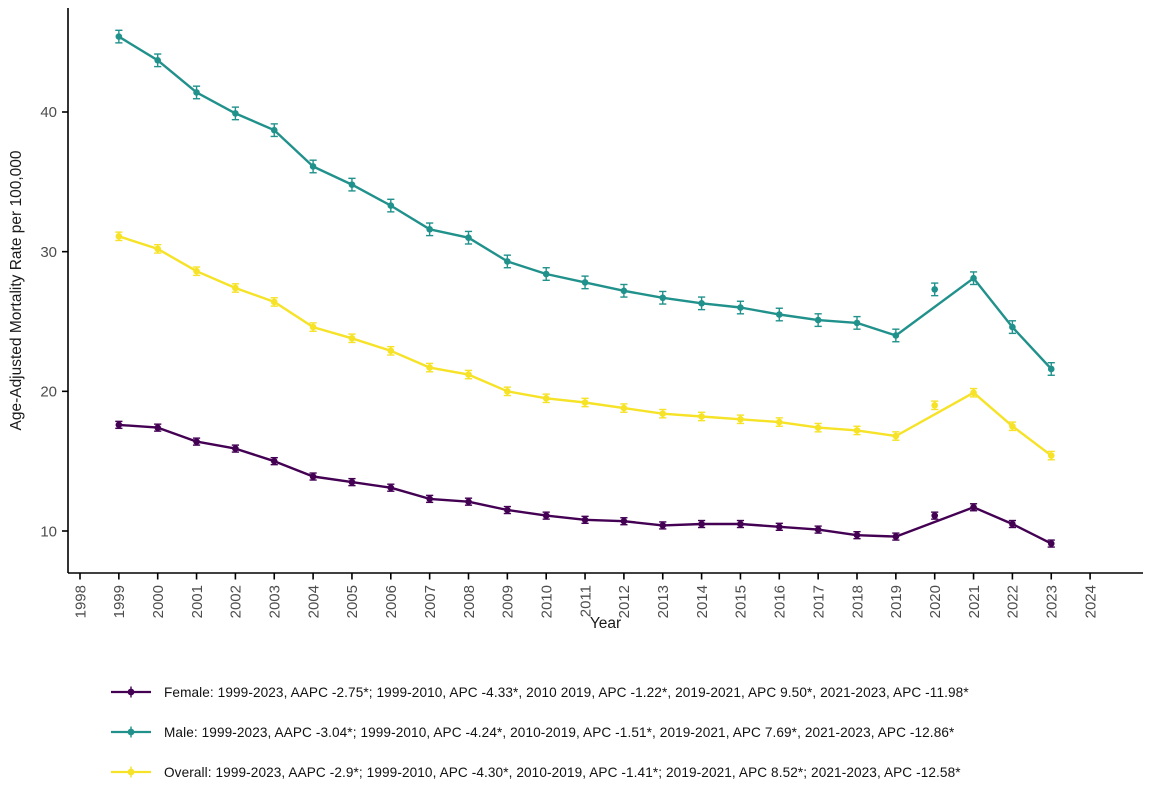  Describe the element at coordinates (935, 601) in the screenshot. I see `svg-text: 2020` at that location.